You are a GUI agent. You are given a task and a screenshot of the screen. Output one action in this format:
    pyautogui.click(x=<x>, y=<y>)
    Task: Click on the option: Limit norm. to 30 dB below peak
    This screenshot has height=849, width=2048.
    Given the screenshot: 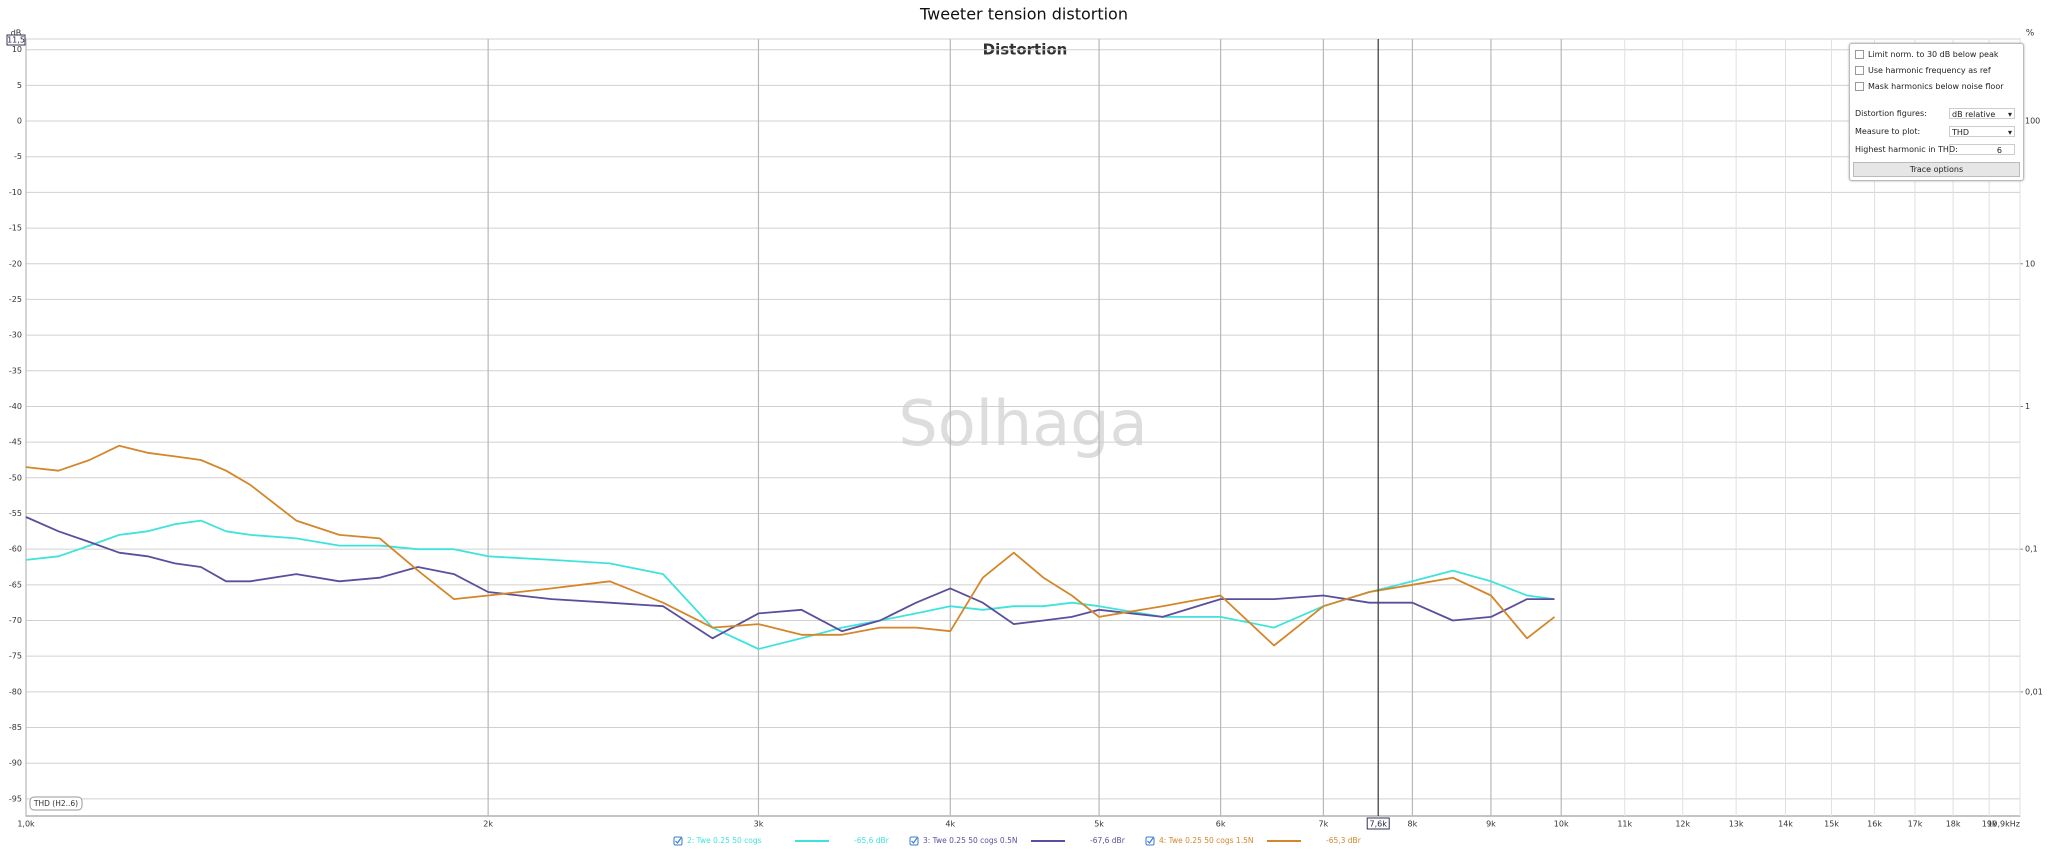 What is the action you would take?
    pyautogui.click(x=1927, y=54)
    